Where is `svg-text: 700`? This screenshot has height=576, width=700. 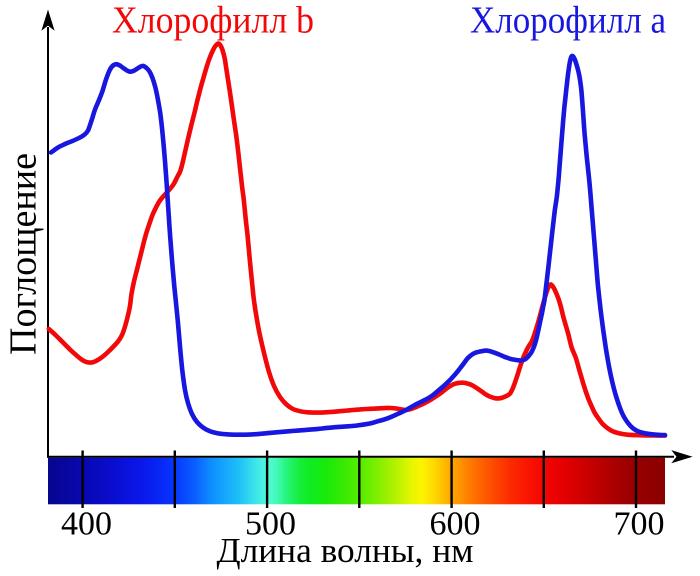
svg-text: 700 is located at coordinates (639, 524).